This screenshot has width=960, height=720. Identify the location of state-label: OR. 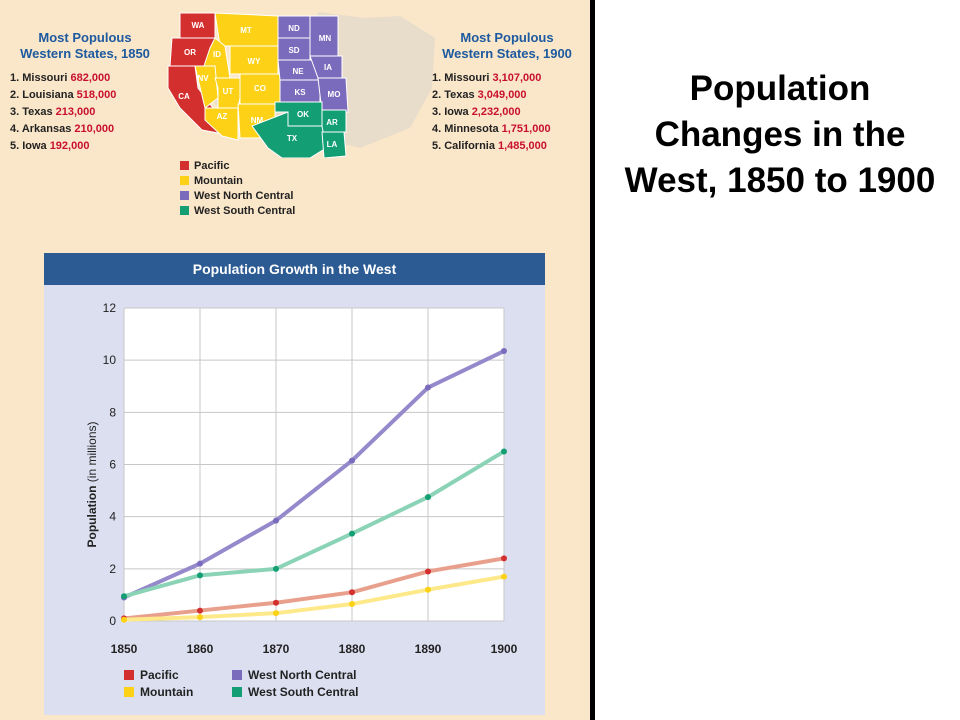
(190, 52).